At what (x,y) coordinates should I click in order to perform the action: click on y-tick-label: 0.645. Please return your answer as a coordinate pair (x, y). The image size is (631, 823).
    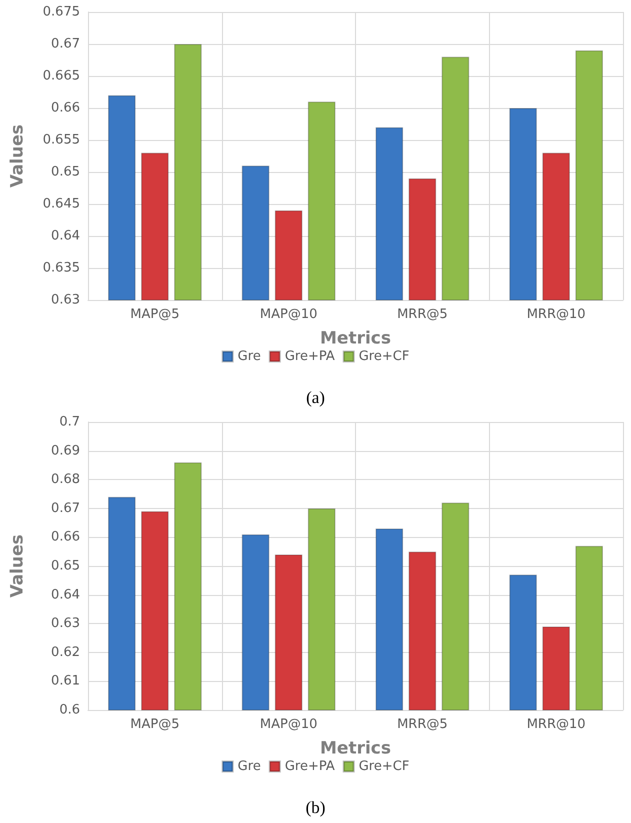
    Looking at the image, I should click on (61, 204).